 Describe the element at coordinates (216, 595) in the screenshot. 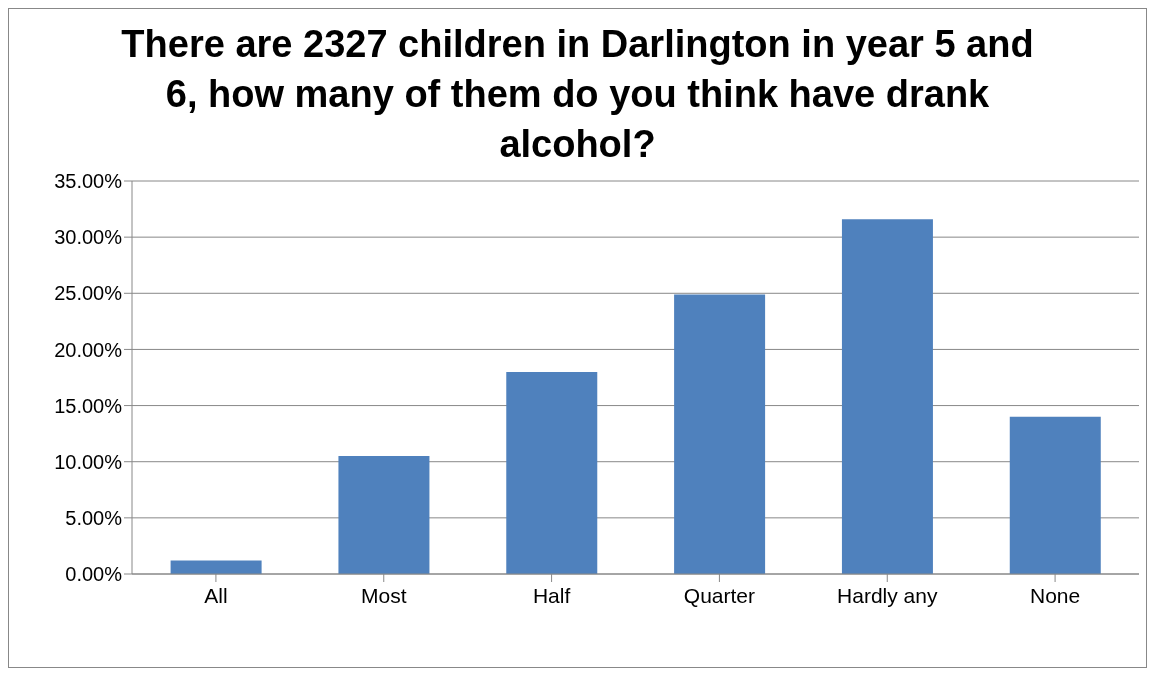

I see `x-tick-label: All` at that location.